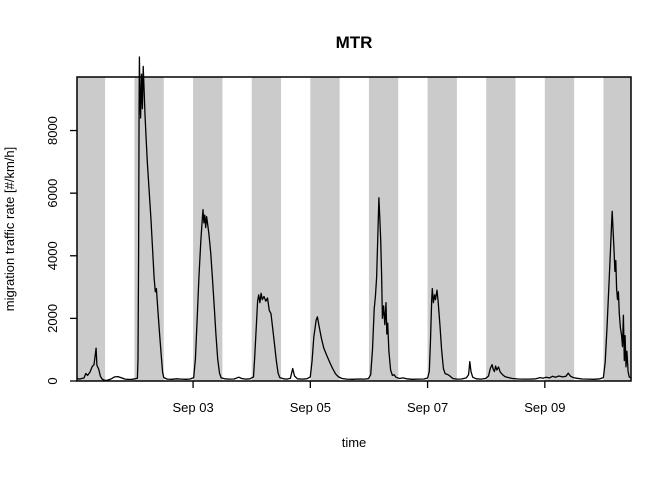  I want to click on x-tick-label: Sep 05, so click(310, 407).